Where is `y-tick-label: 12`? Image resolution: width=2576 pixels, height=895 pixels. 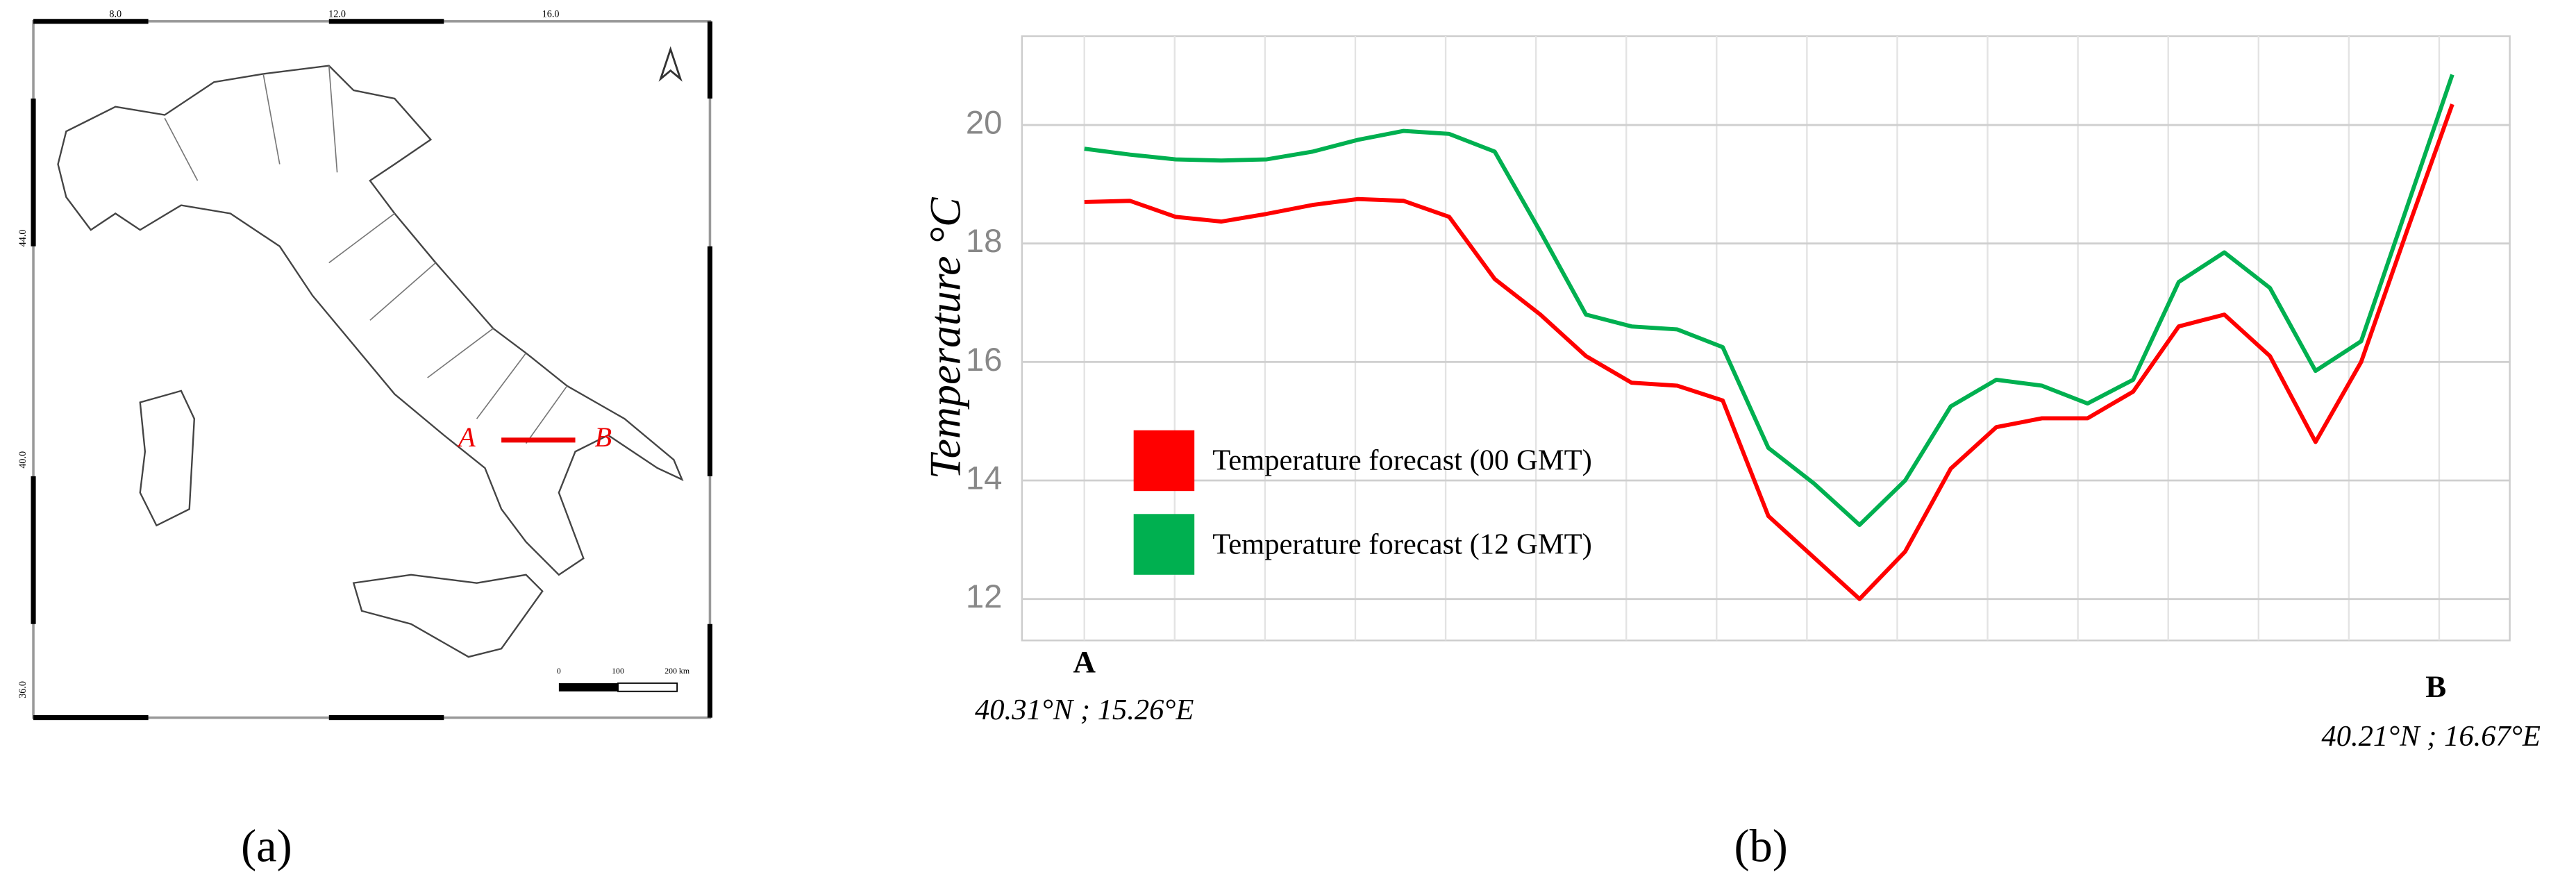
y-tick-label: 12 is located at coordinates (984, 596).